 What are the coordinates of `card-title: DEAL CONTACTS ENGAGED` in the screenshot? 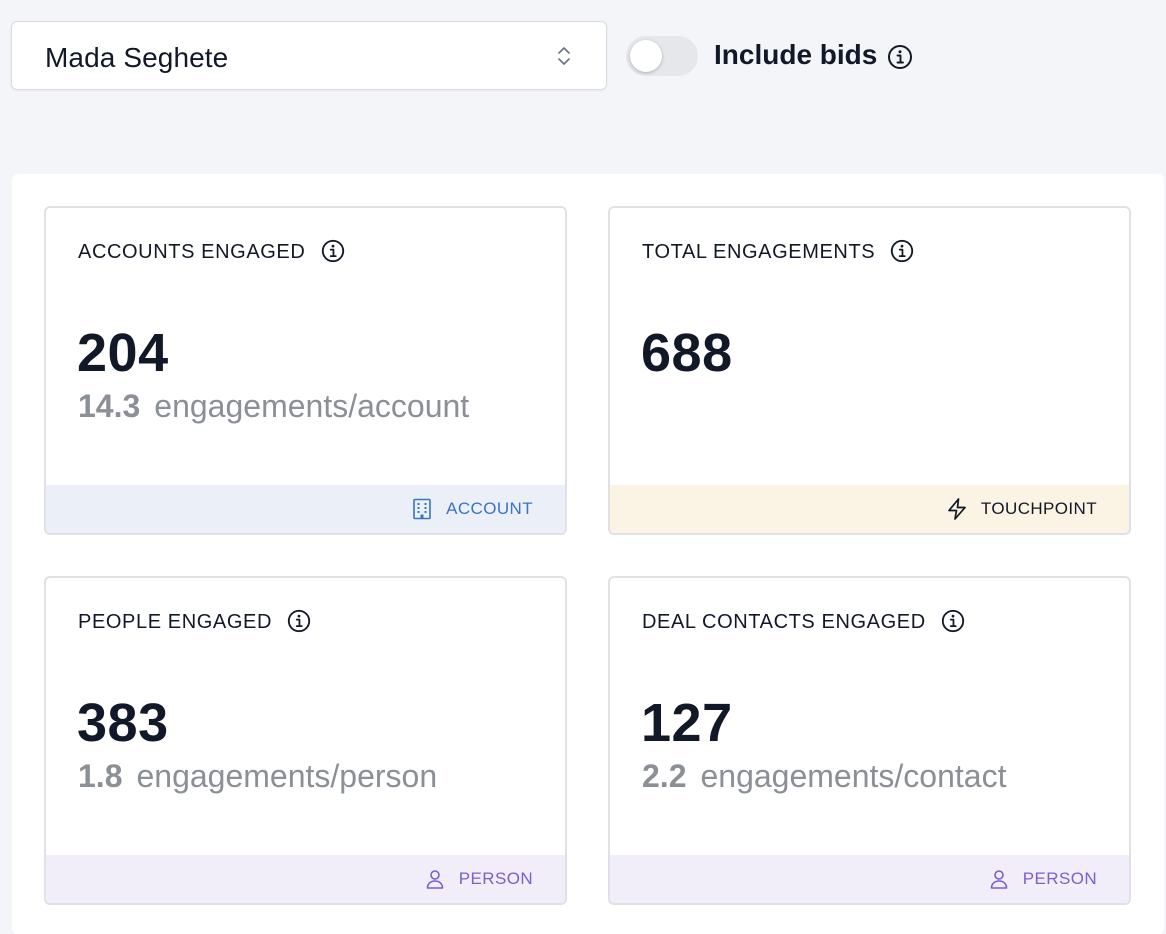 It's located at (804, 621).